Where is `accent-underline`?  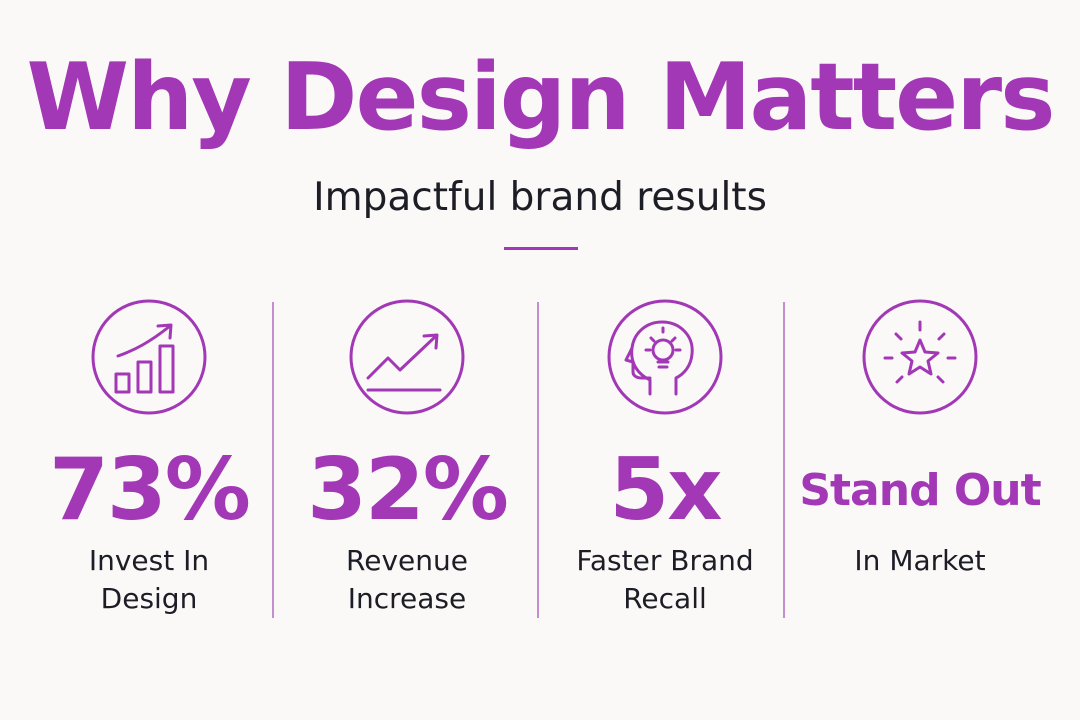
accent-underline is located at coordinates (541, 248).